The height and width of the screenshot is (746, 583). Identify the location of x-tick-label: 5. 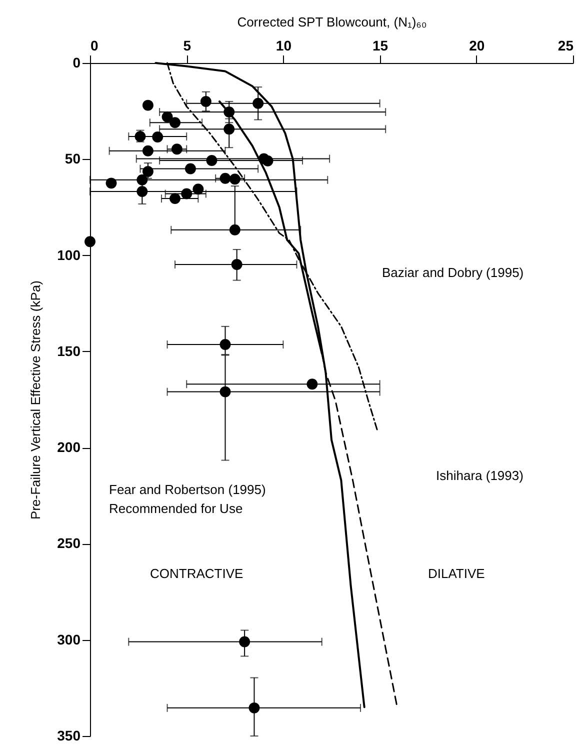
(187, 46).